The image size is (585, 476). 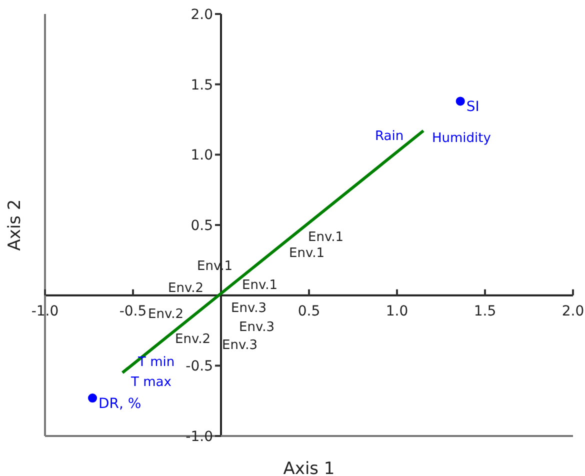 I want to click on series-label: SI, so click(x=473, y=107).